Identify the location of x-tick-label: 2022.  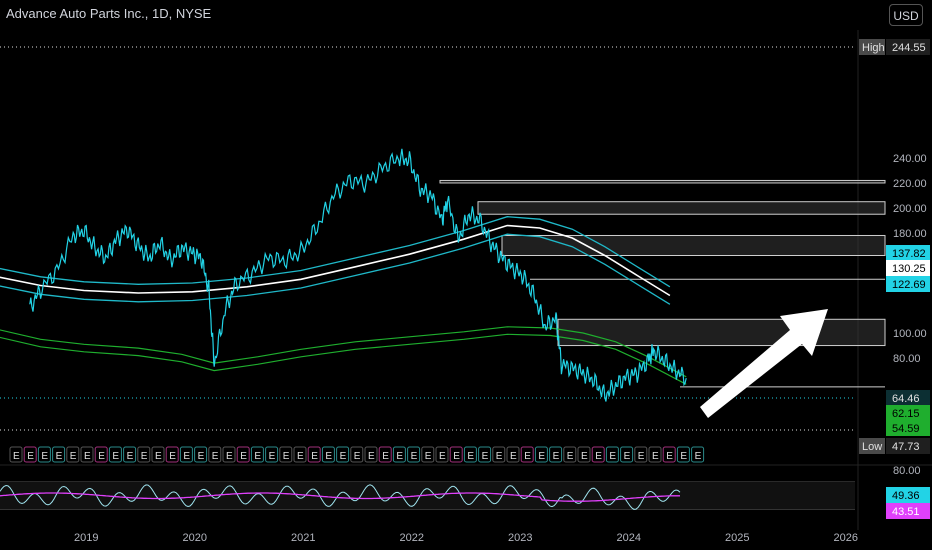
(412, 538).